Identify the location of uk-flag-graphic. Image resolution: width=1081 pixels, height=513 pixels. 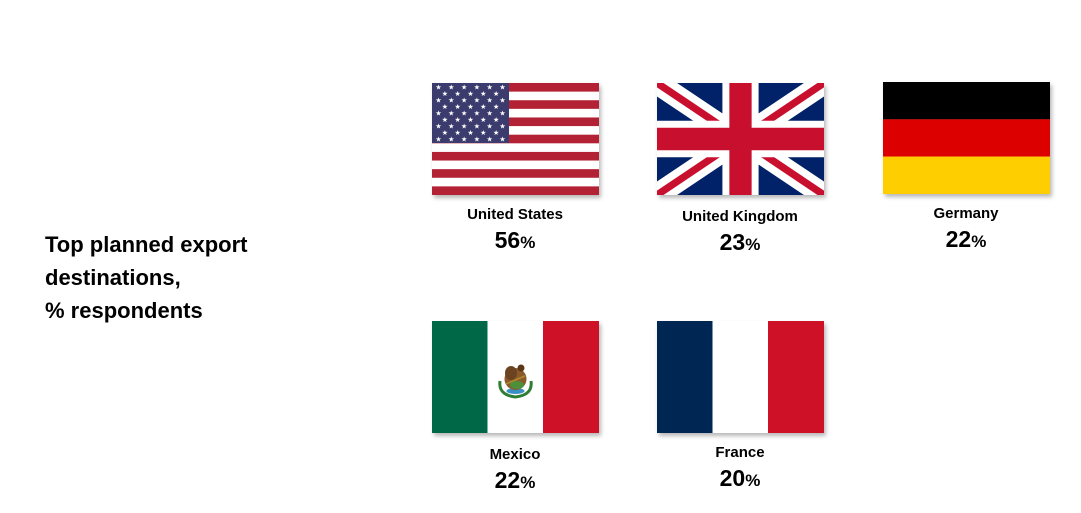
(740, 139).